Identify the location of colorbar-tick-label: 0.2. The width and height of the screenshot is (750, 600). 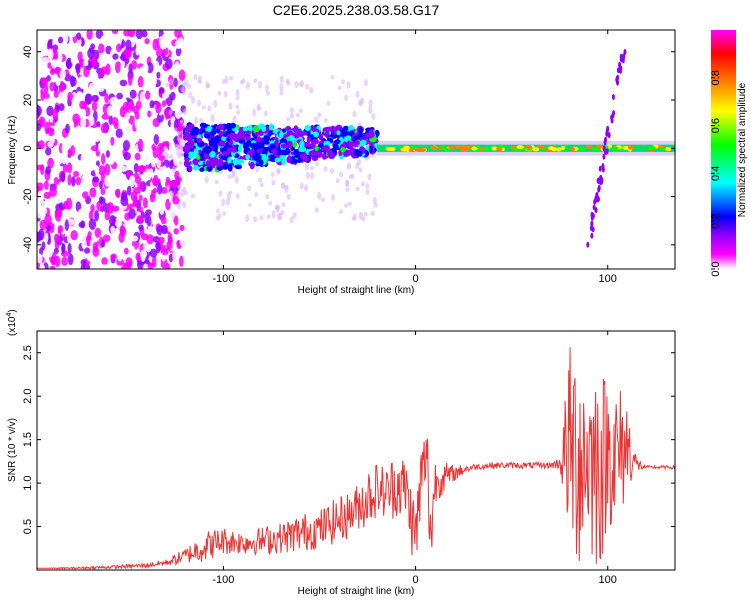
(716, 221).